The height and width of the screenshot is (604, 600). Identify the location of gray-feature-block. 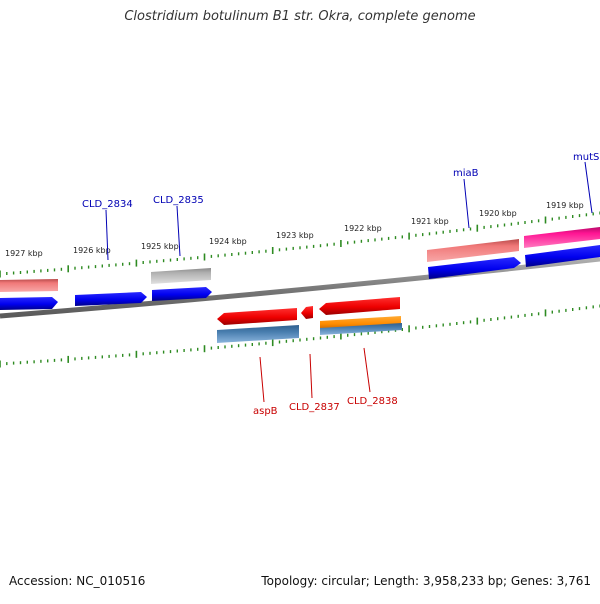
(181, 276).